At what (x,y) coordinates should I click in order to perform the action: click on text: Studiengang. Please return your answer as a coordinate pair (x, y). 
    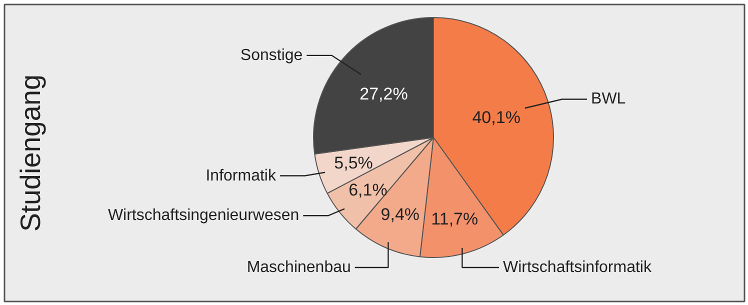
    Looking at the image, I should click on (30, 153).